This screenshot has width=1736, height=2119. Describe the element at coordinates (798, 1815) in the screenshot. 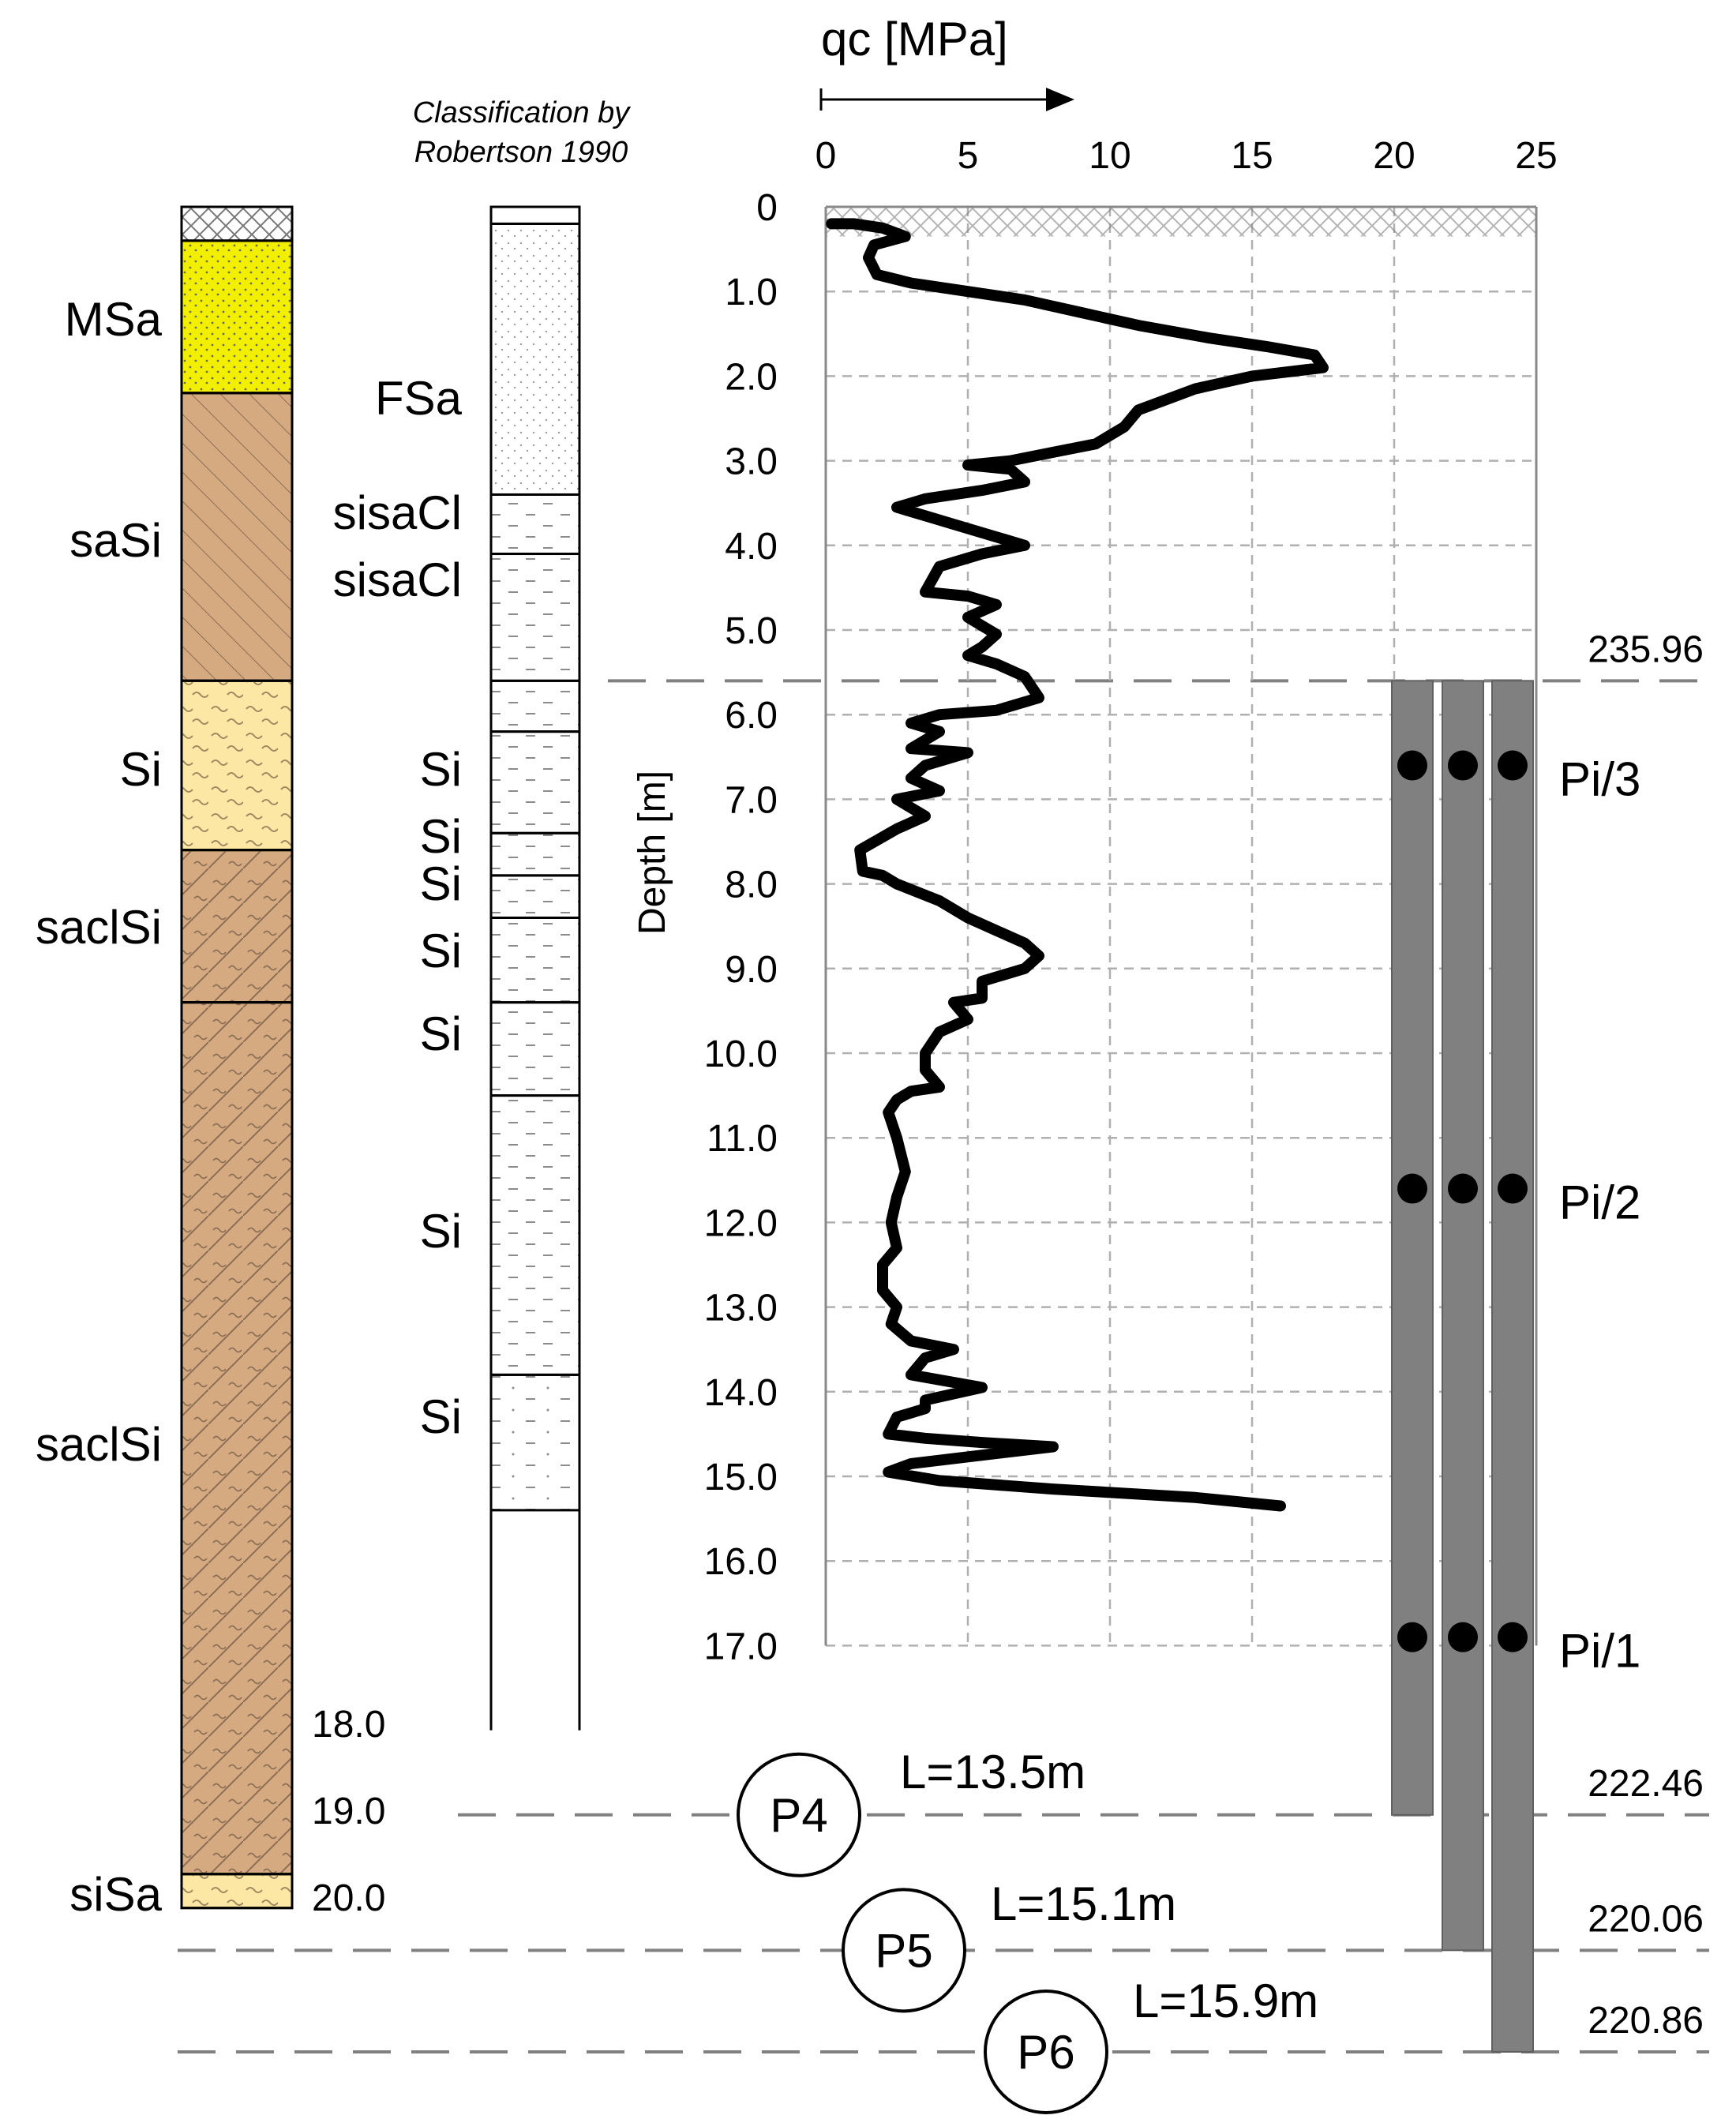

I see `pile-name: P4` at that location.